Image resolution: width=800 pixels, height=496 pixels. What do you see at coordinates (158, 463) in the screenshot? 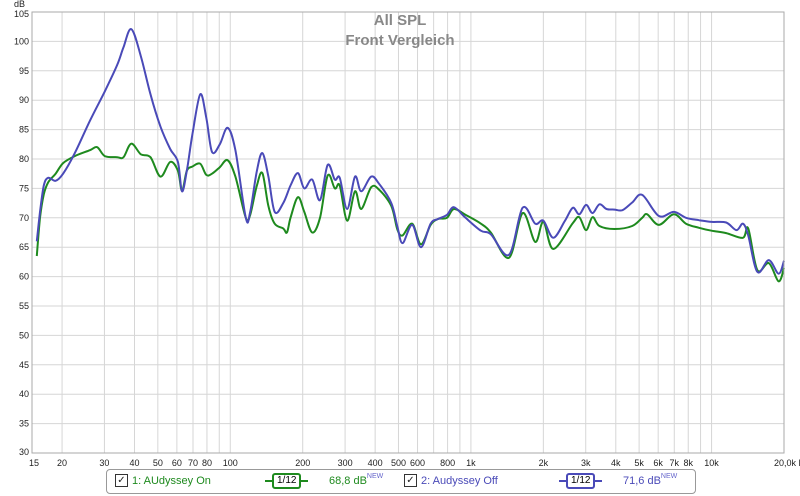
I see `x-tick-label: 50` at bounding box center [158, 463].